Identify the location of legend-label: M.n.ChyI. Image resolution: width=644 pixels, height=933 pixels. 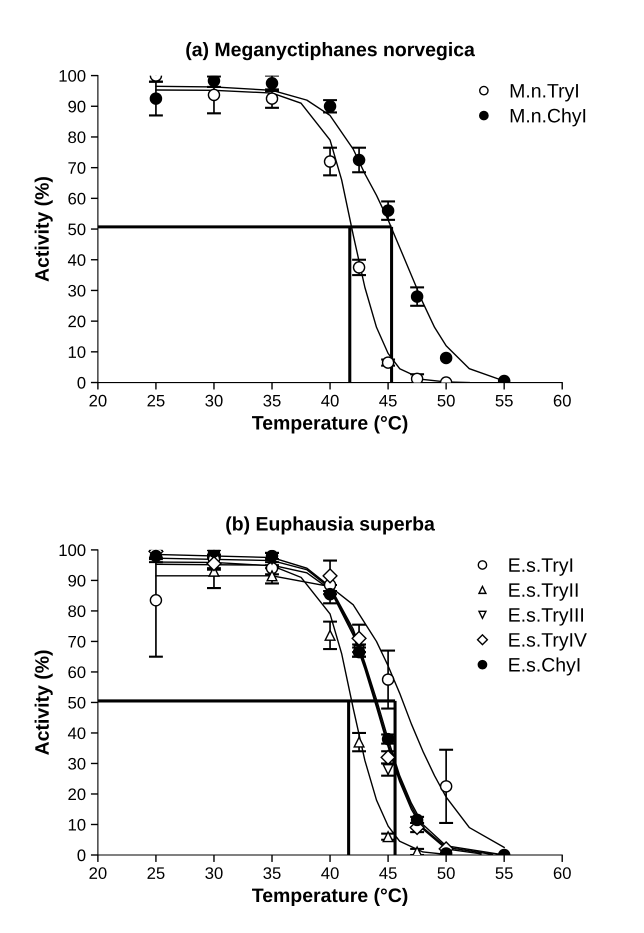
(548, 117).